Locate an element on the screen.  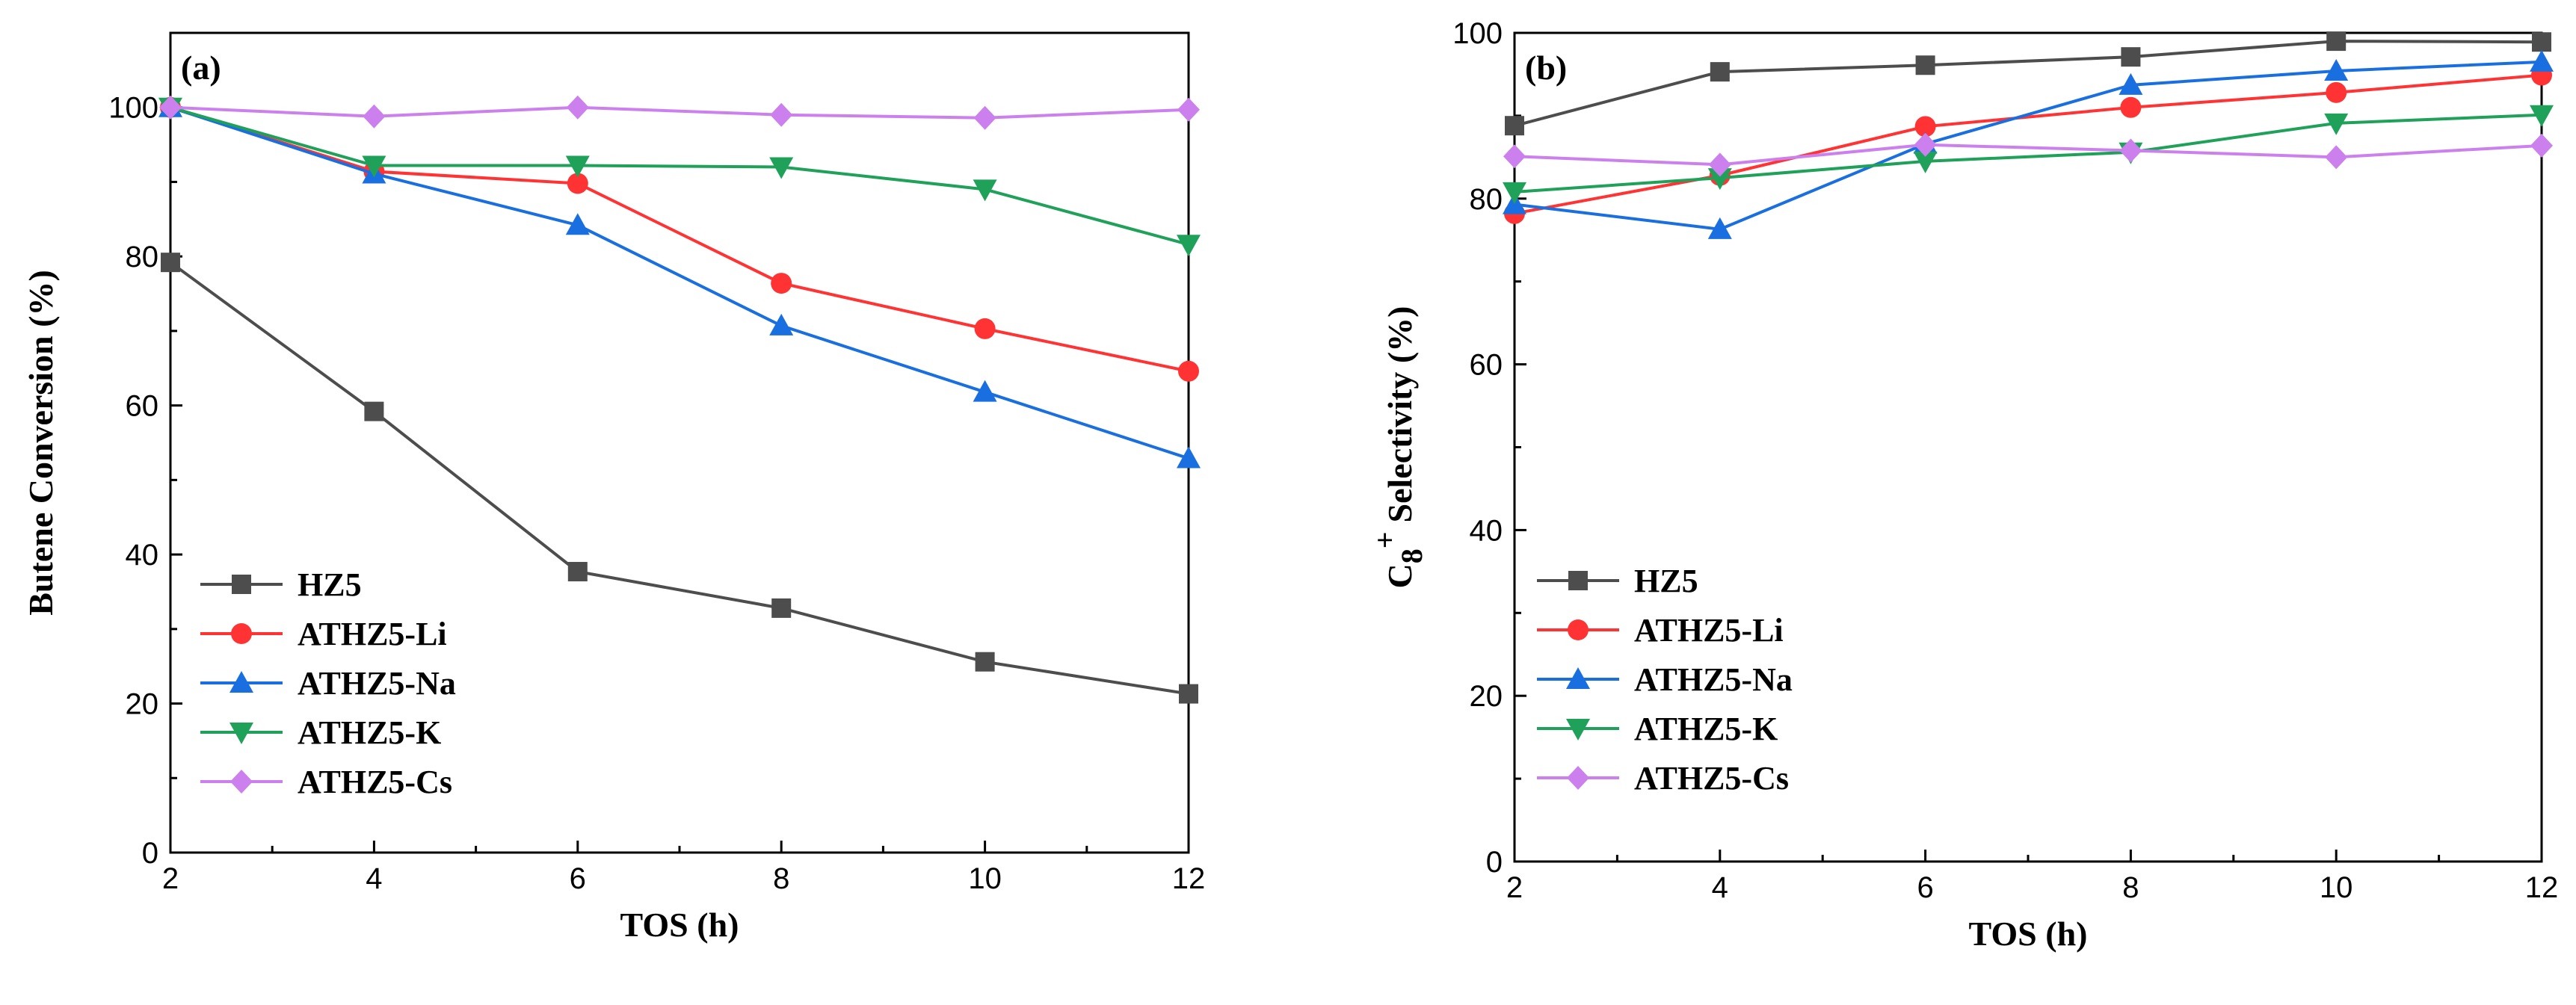
chart-a-series-athz5-li-line is located at coordinates (679, 239).